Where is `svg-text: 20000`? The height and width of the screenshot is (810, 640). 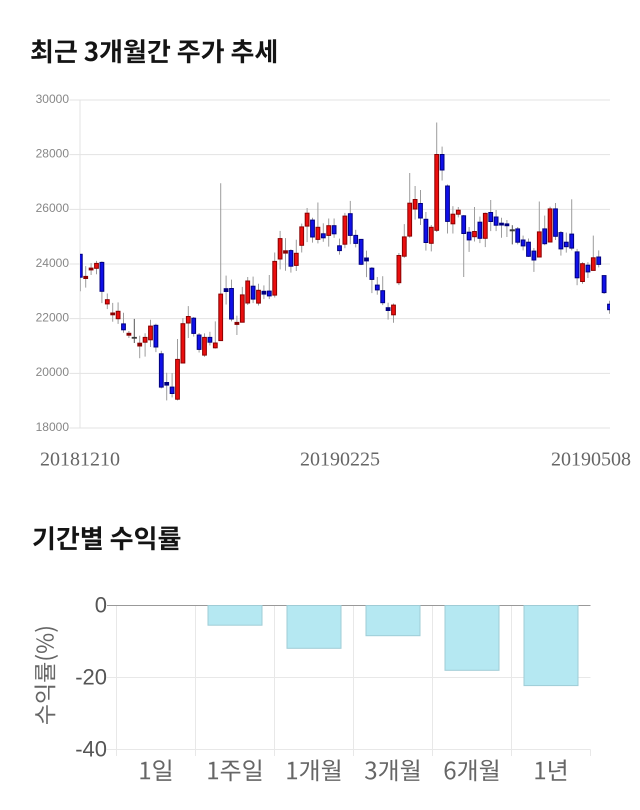
svg-text: 20000 is located at coordinates (53, 372).